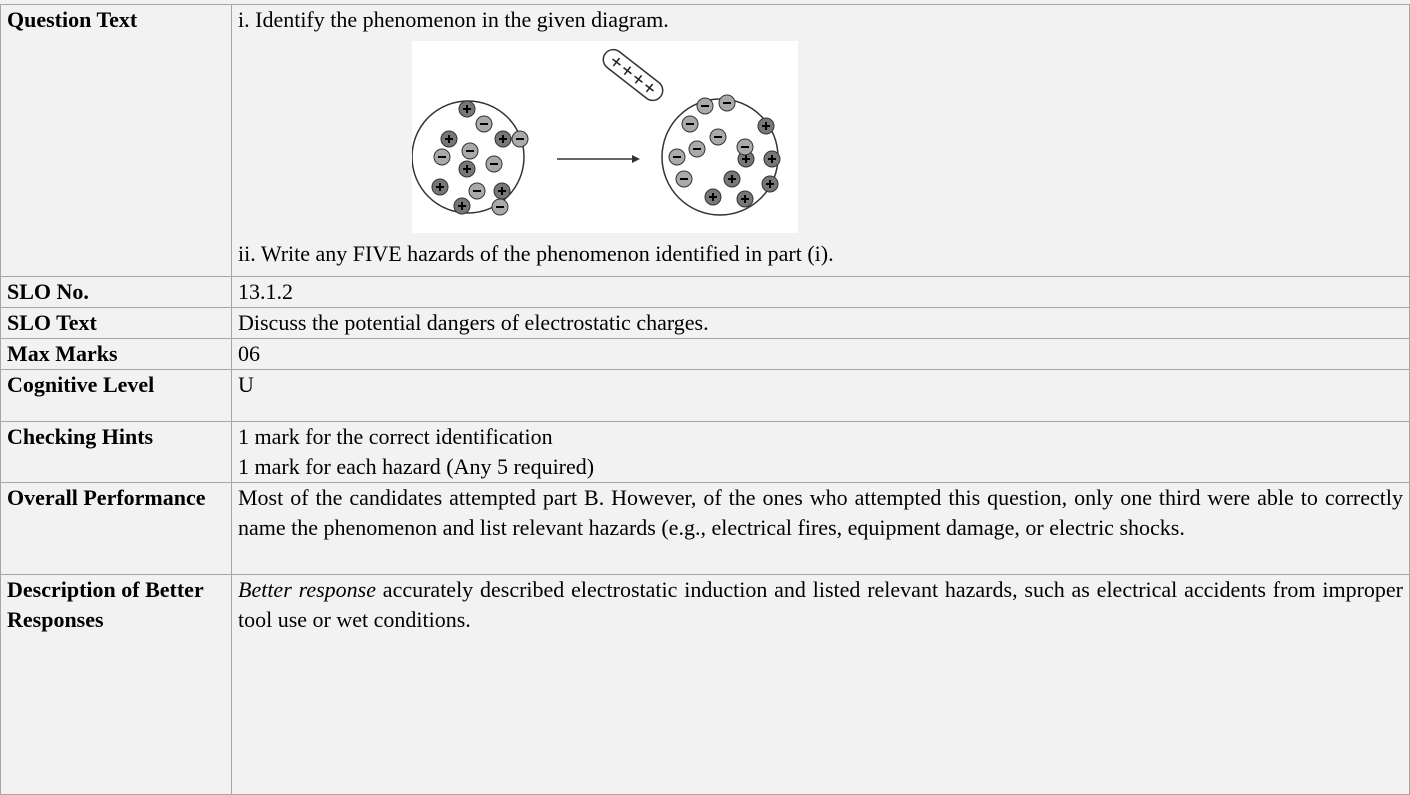 The width and height of the screenshot is (1410, 795). I want to click on row-label: SLO Text, so click(116, 323).